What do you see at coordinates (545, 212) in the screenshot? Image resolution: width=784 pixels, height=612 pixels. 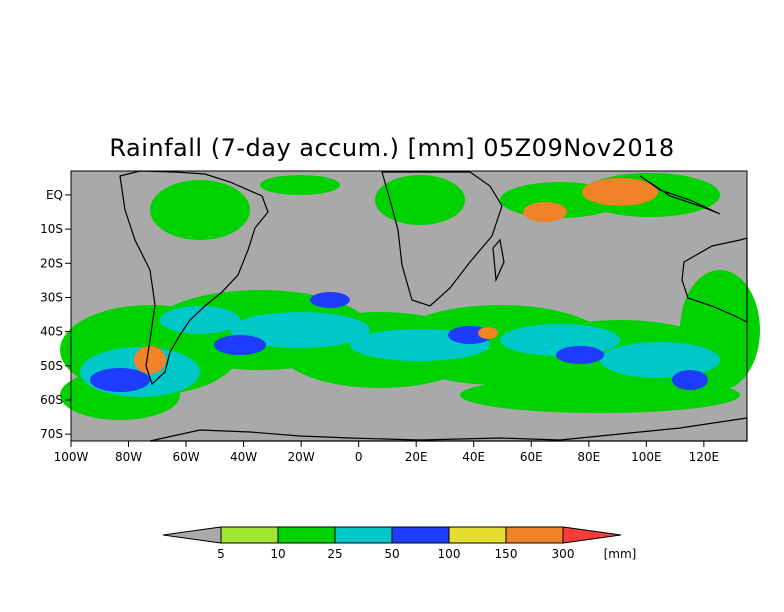 I see `rain-heavy-west-indian-ocean` at bounding box center [545, 212].